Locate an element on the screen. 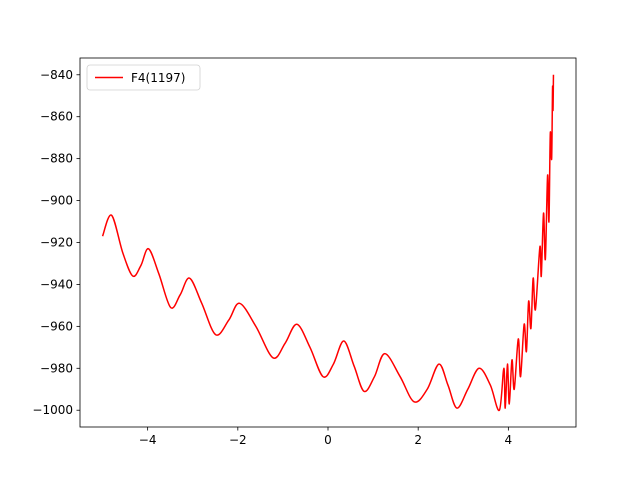 This screenshot has width=640, height=484. y-tick-label: −980 is located at coordinates (56, 368).